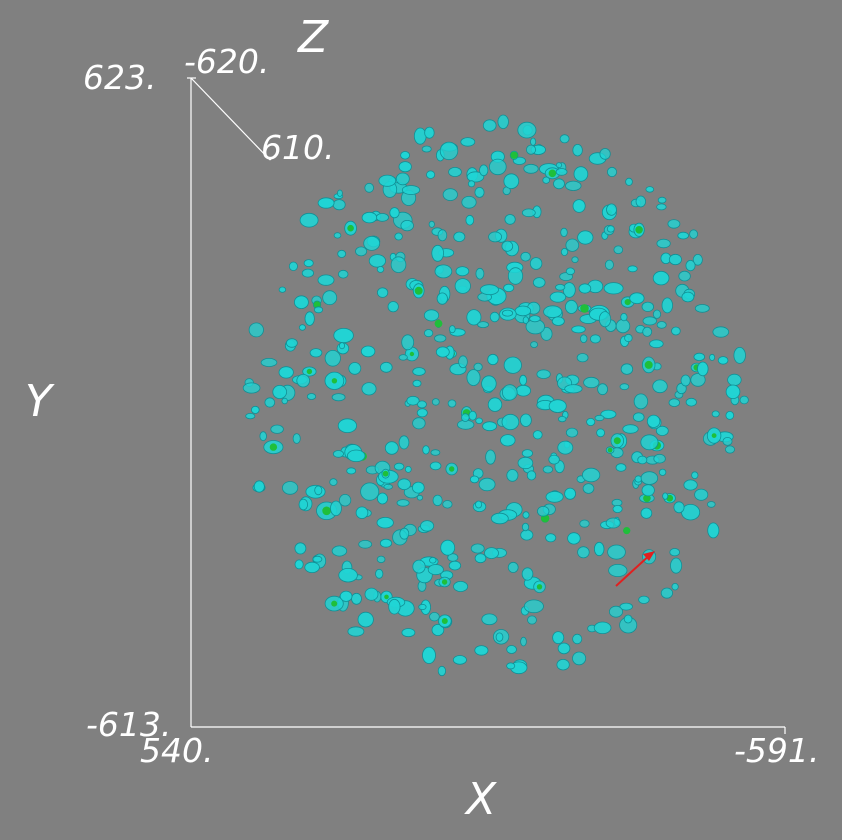 The height and width of the screenshot is (840, 842). What do you see at coordinates (119, 77) in the screenshot?
I see `y-axis-max-label: 623.` at bounding box center [119, 77].